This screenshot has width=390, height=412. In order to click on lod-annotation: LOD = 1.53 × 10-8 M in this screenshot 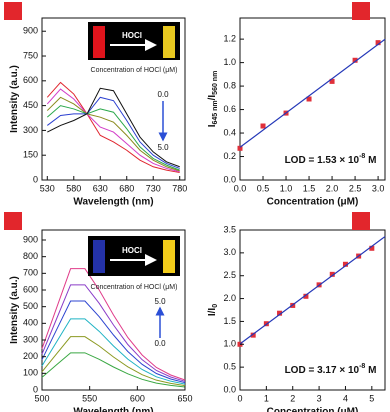, I will do `click(331, 159)`.